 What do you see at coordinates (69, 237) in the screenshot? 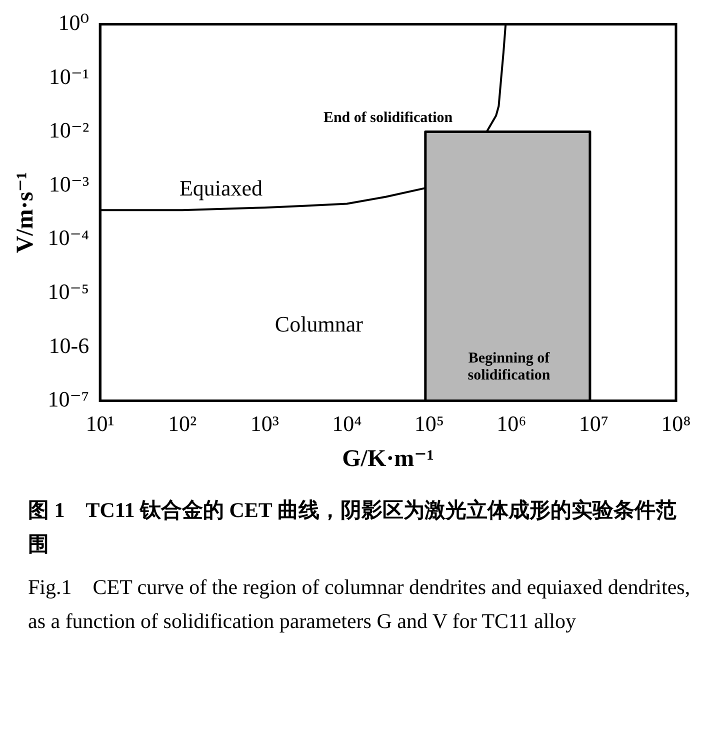
I see `y-tick-label: 10⁻⁴` at bounding box center [69, 237].